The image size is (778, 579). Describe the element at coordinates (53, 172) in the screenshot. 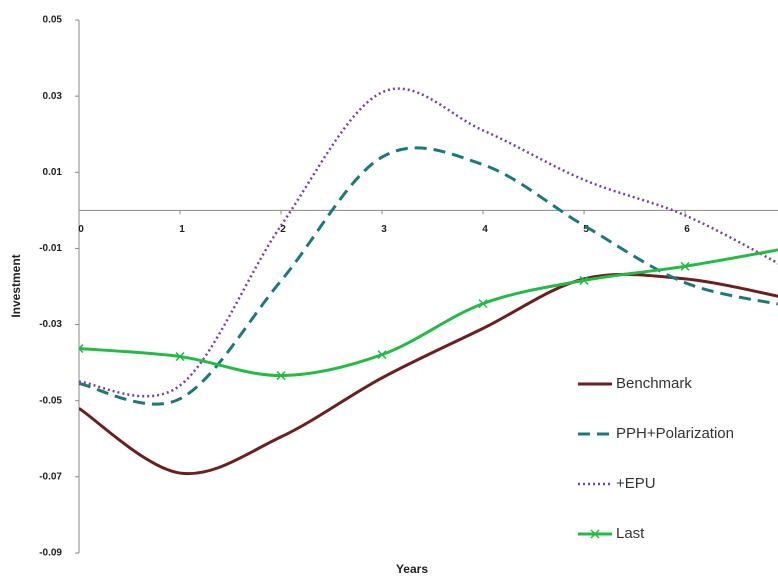

I see `y-tick-label: 0.01` at that location.